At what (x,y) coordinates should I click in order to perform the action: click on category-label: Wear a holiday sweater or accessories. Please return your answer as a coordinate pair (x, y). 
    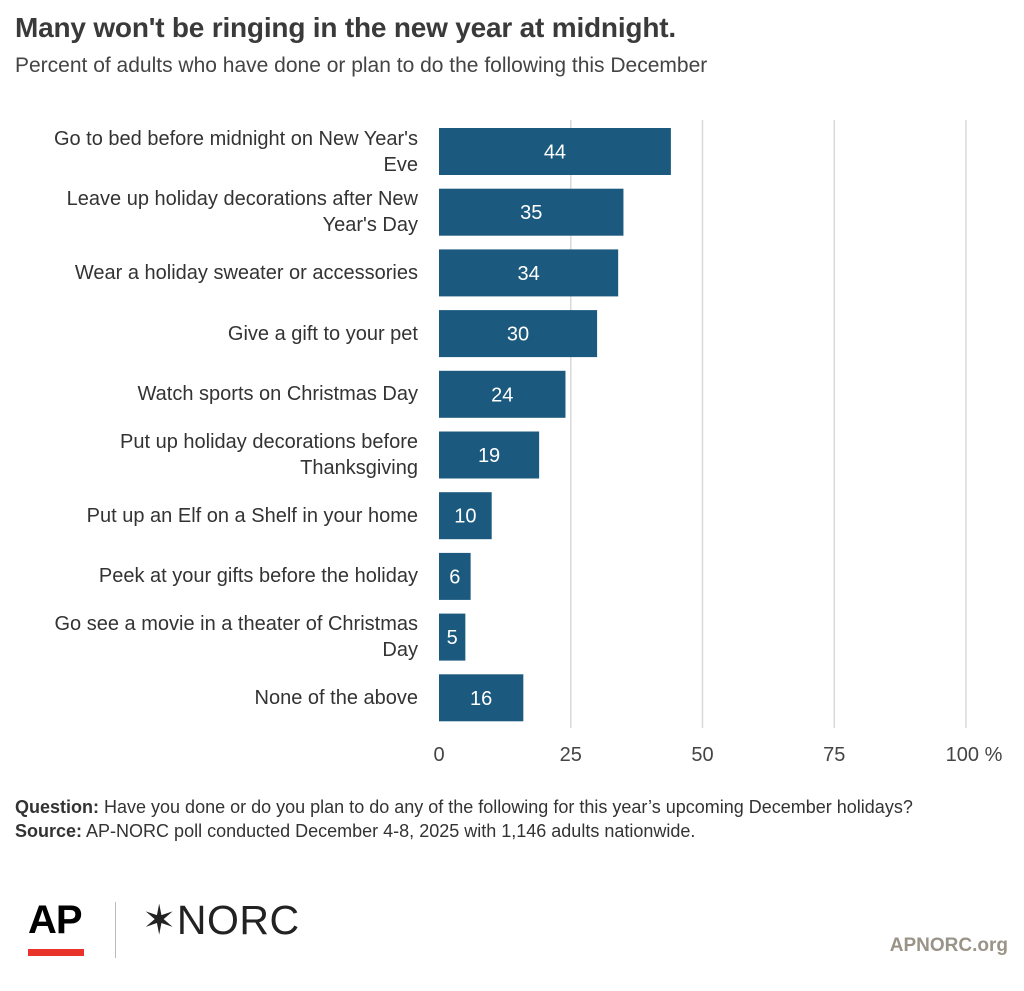
    Looking at the image, I should click on (213, 273).